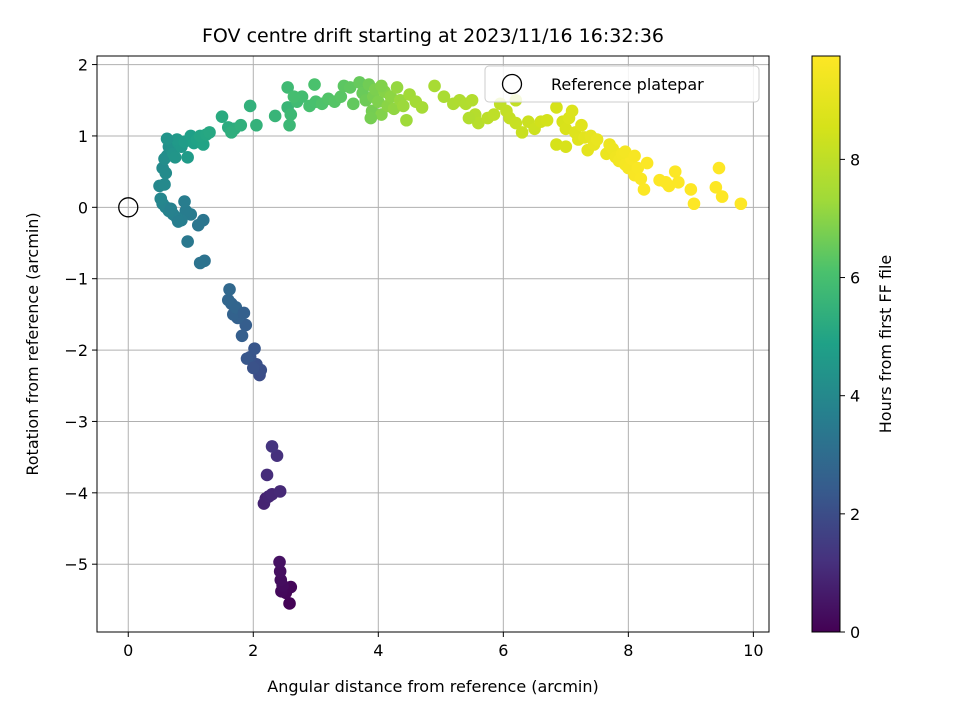  Describe the element at coordinates (83, 207) in the screenshot. I see `y-tick-label: 0` at that location.